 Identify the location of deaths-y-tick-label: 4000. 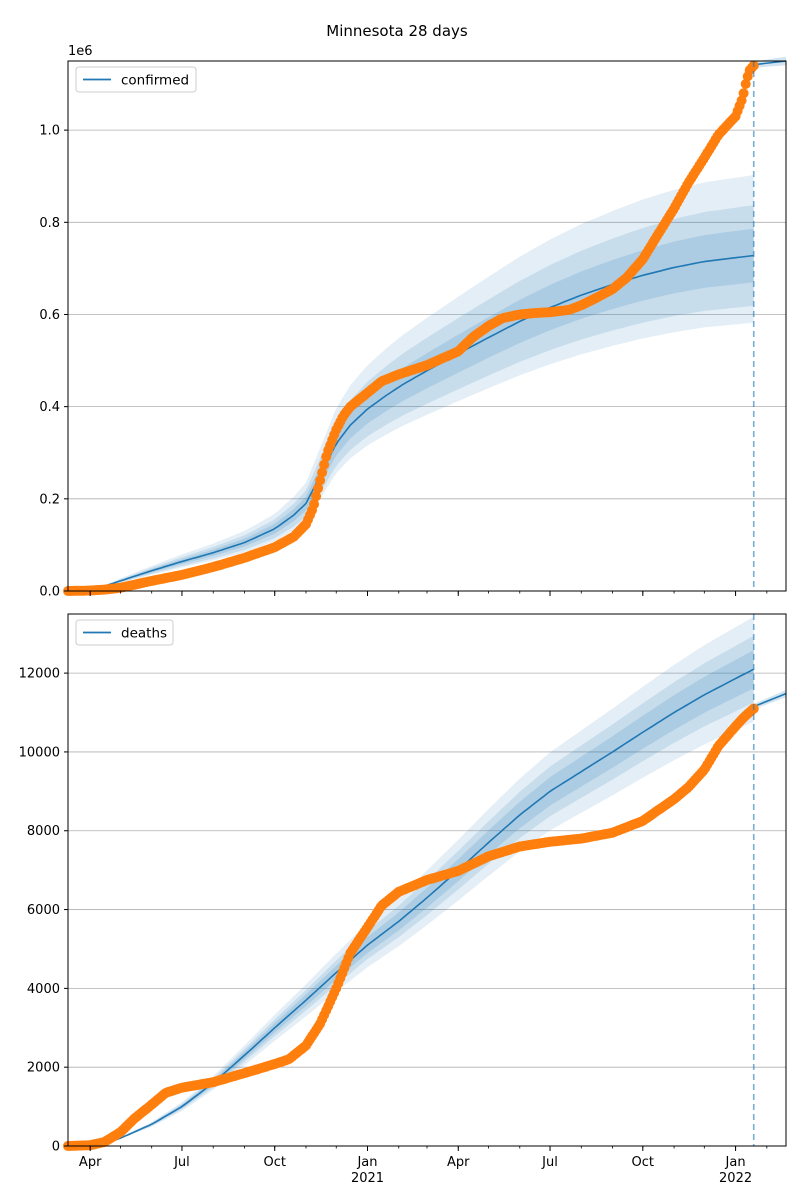
(43, 989).